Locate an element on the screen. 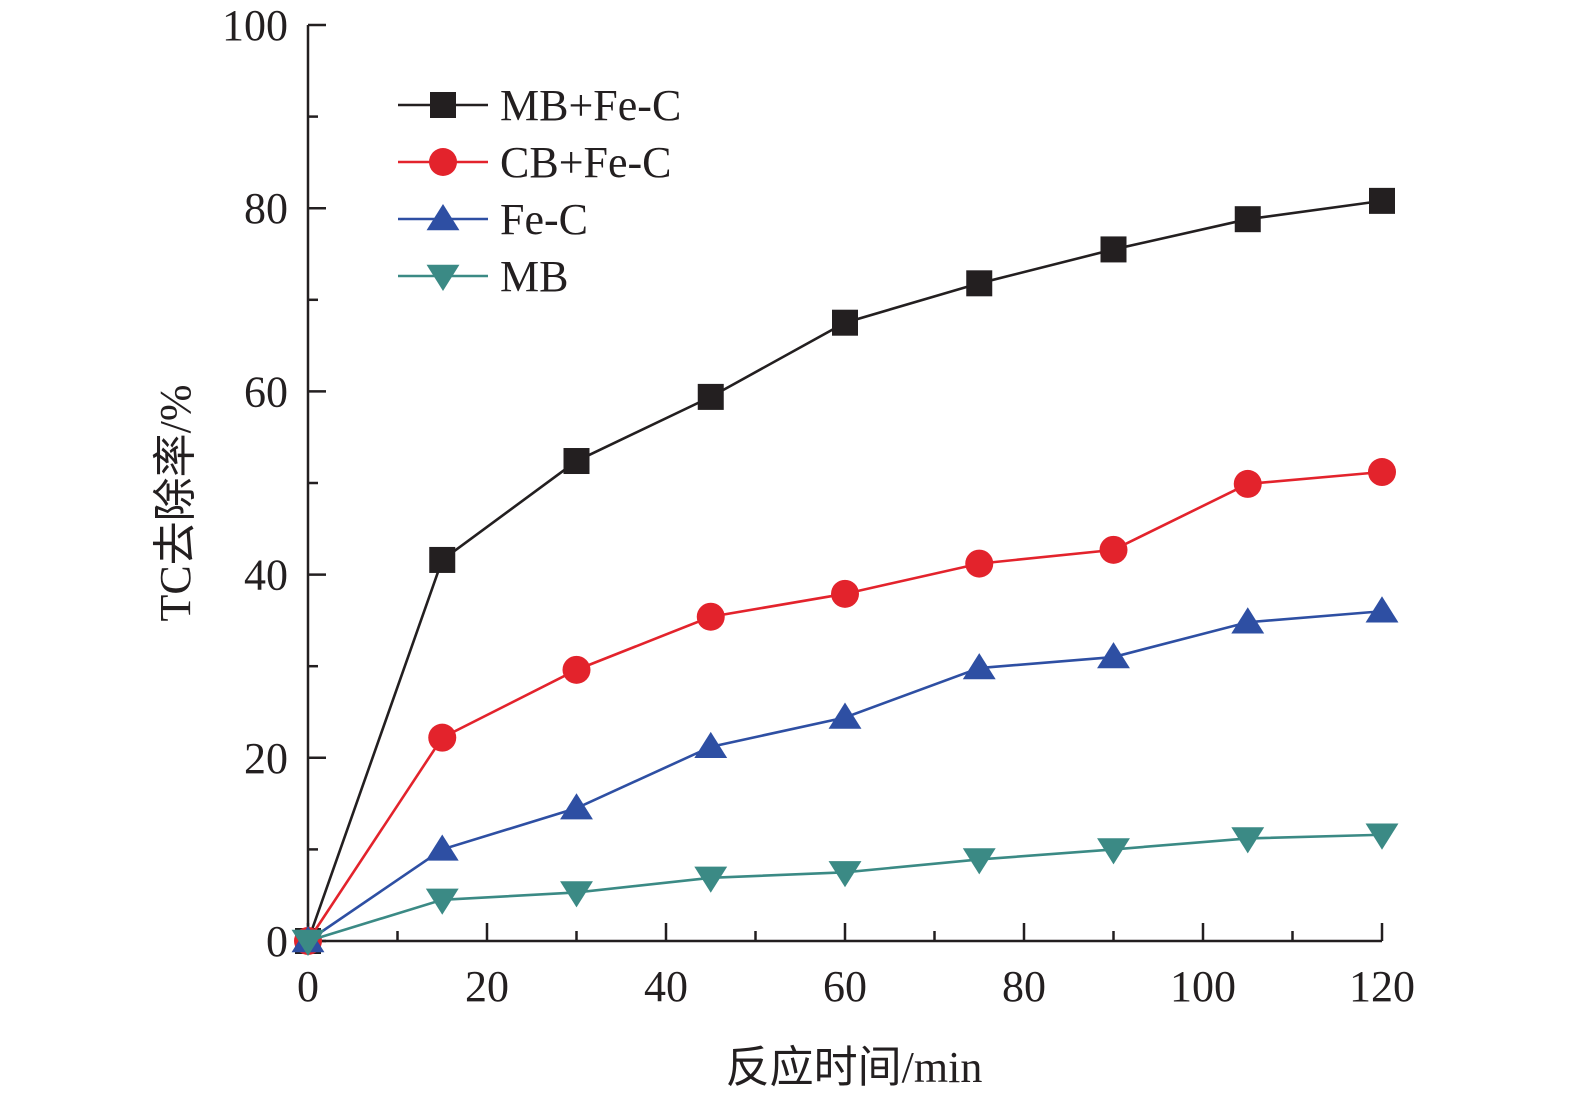 This screenshot has height=1106, width=1575. legend-label-fe-c: Fe-C is located at coordinates (544, 219).